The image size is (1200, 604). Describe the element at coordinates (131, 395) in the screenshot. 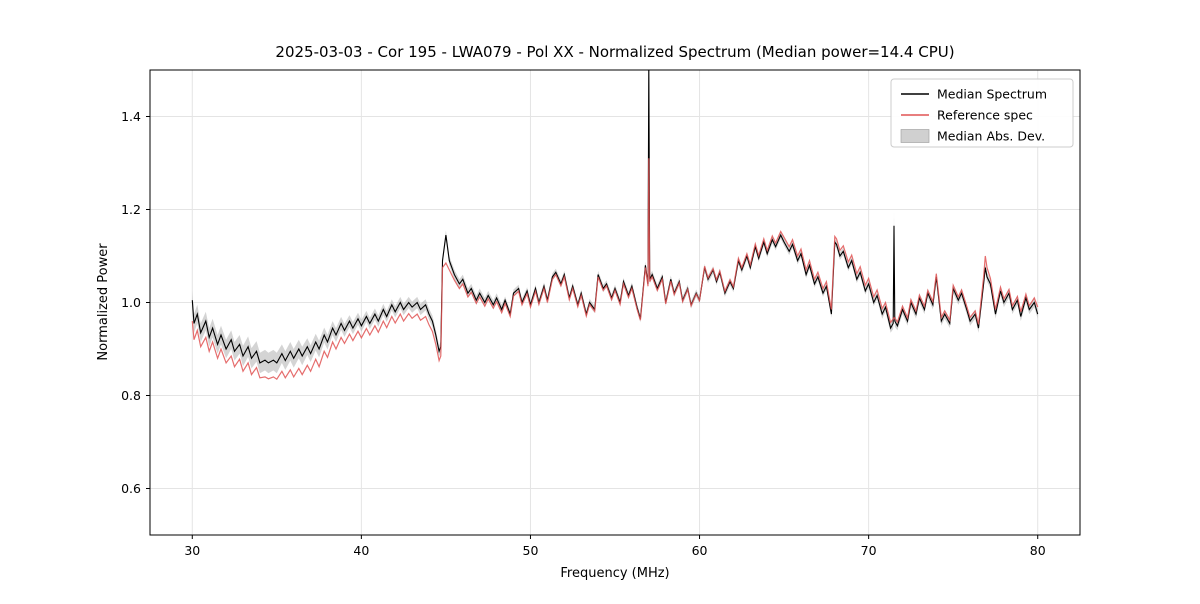

I see `y-tick-label: 0.8` at that location.